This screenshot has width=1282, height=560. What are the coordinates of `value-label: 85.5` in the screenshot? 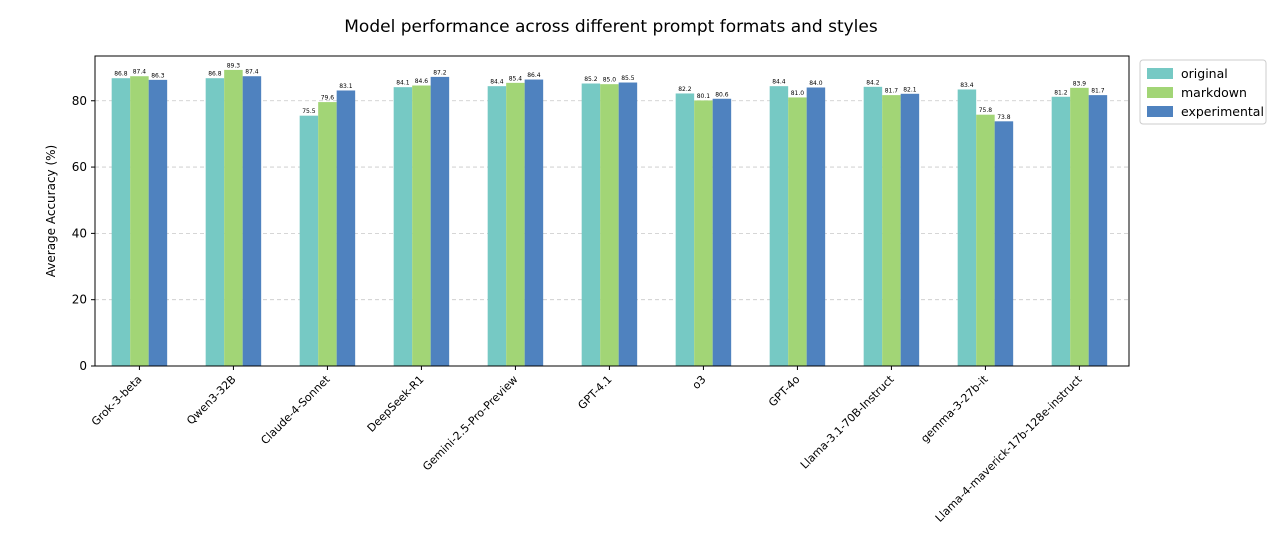 It's located at (628, 78).